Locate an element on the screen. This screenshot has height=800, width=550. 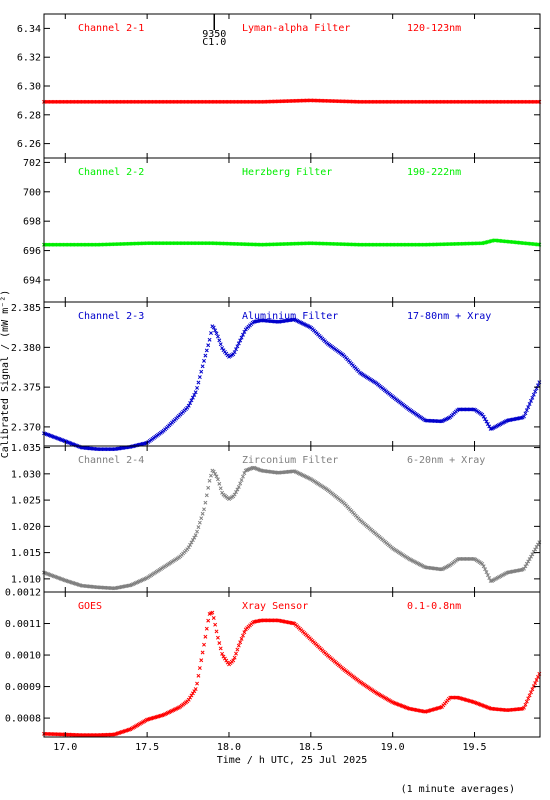
band-label: 120-123nm is located at coordinates (434, 28).